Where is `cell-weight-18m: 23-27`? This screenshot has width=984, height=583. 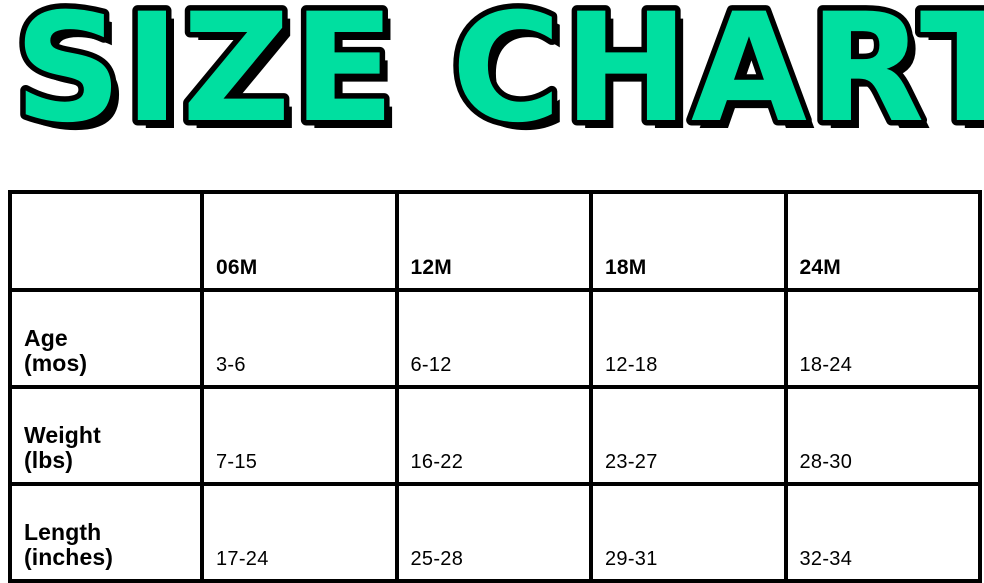 cell-weight-18m: 23-27 is located at coordinates (688, 435).